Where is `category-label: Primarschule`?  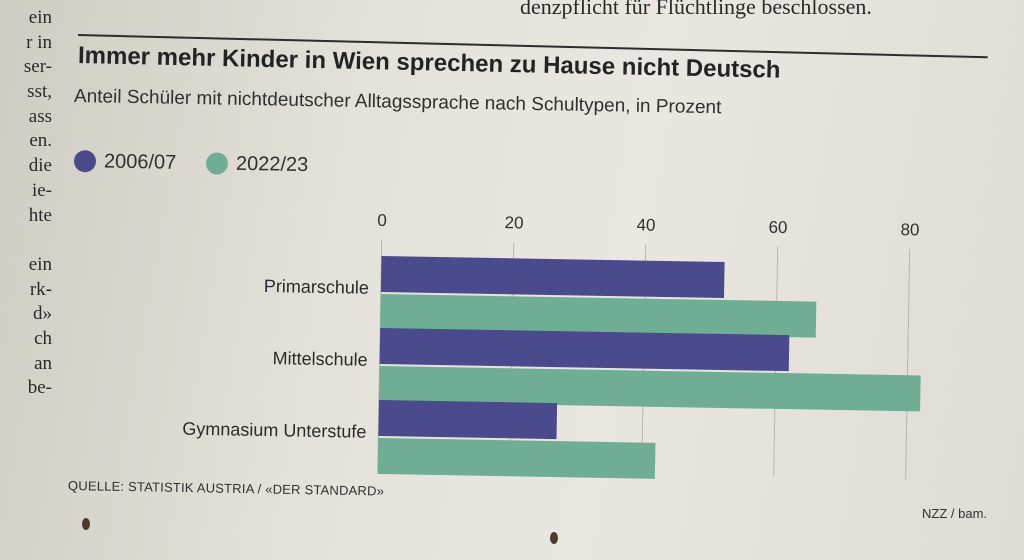
category-label: Primarschule is located at coordinates (316, 287).